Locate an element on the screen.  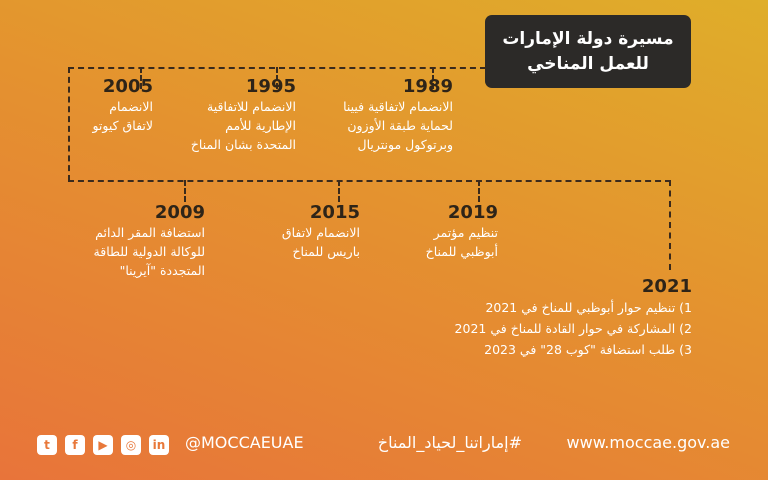
facebook-icon: f is located at coordinates (75, 445).